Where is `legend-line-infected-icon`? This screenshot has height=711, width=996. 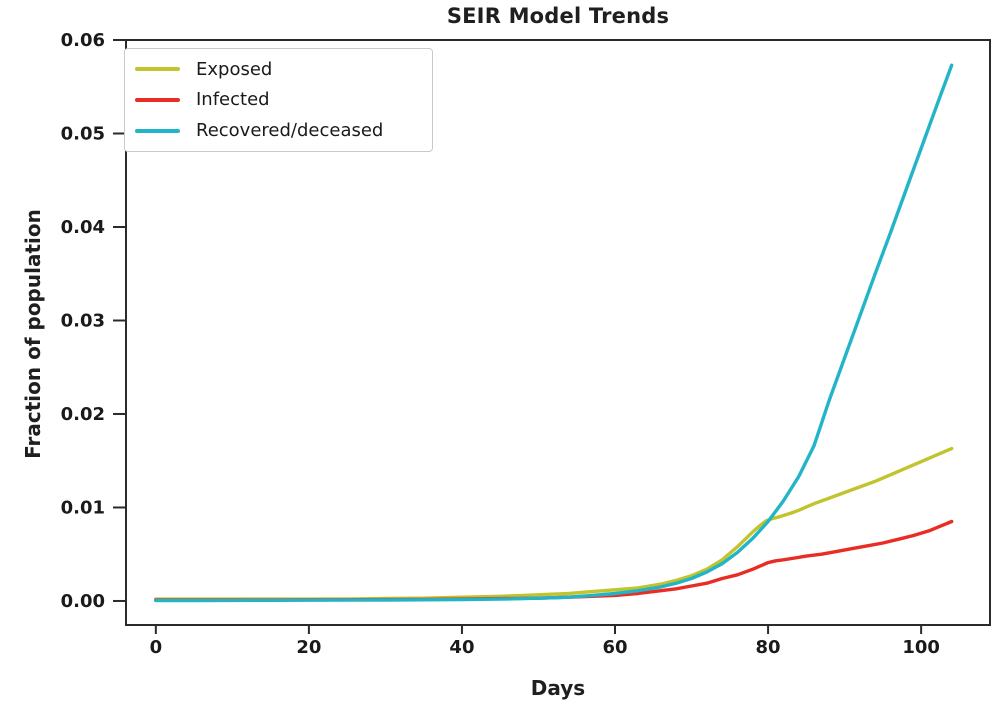 legend-line-infected-icon is located at coordinates (157, 99).